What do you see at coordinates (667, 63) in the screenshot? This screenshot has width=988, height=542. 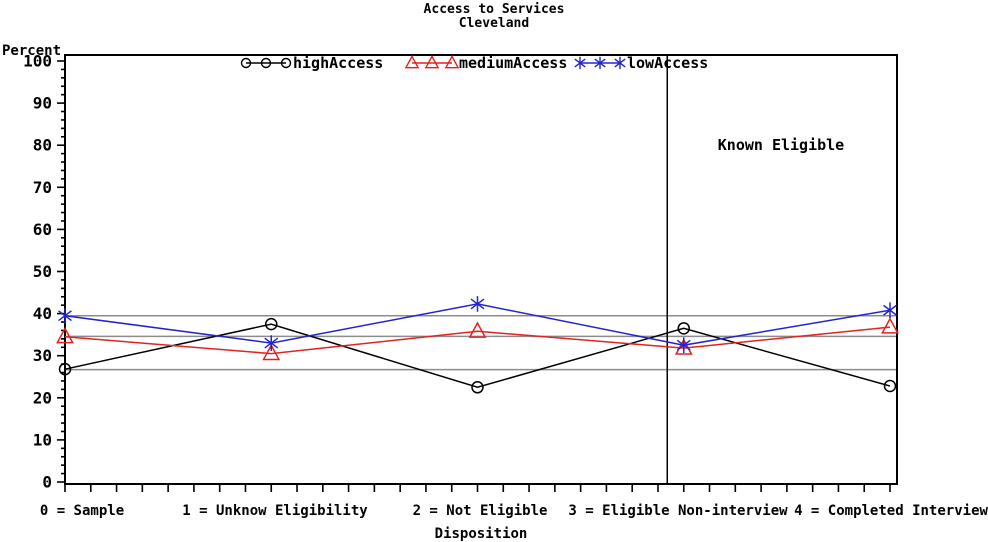 I see `svg-text: lowAccess` at bounding box center [667, 63].